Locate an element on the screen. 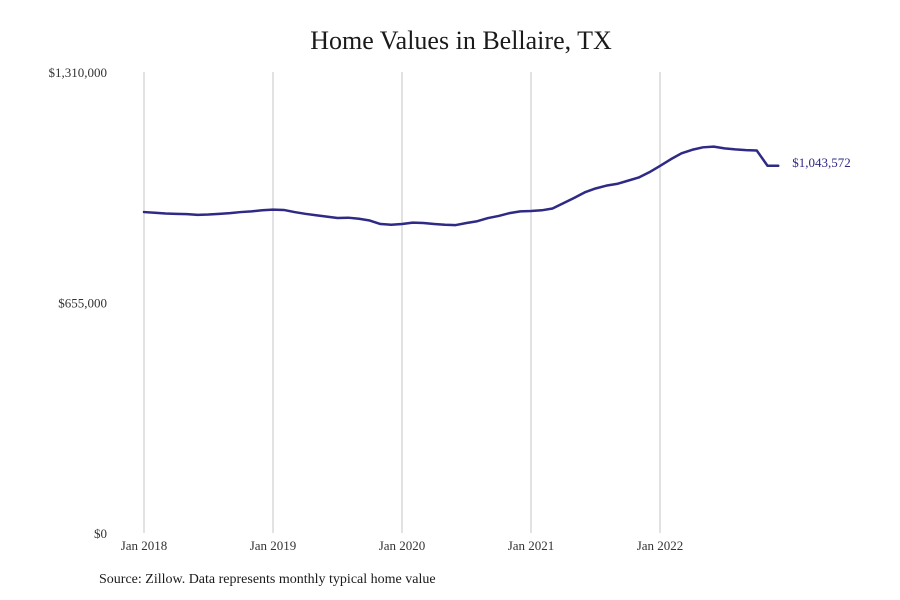  x-tick-label: Jan 2021 is located at coordinates (531, 545).